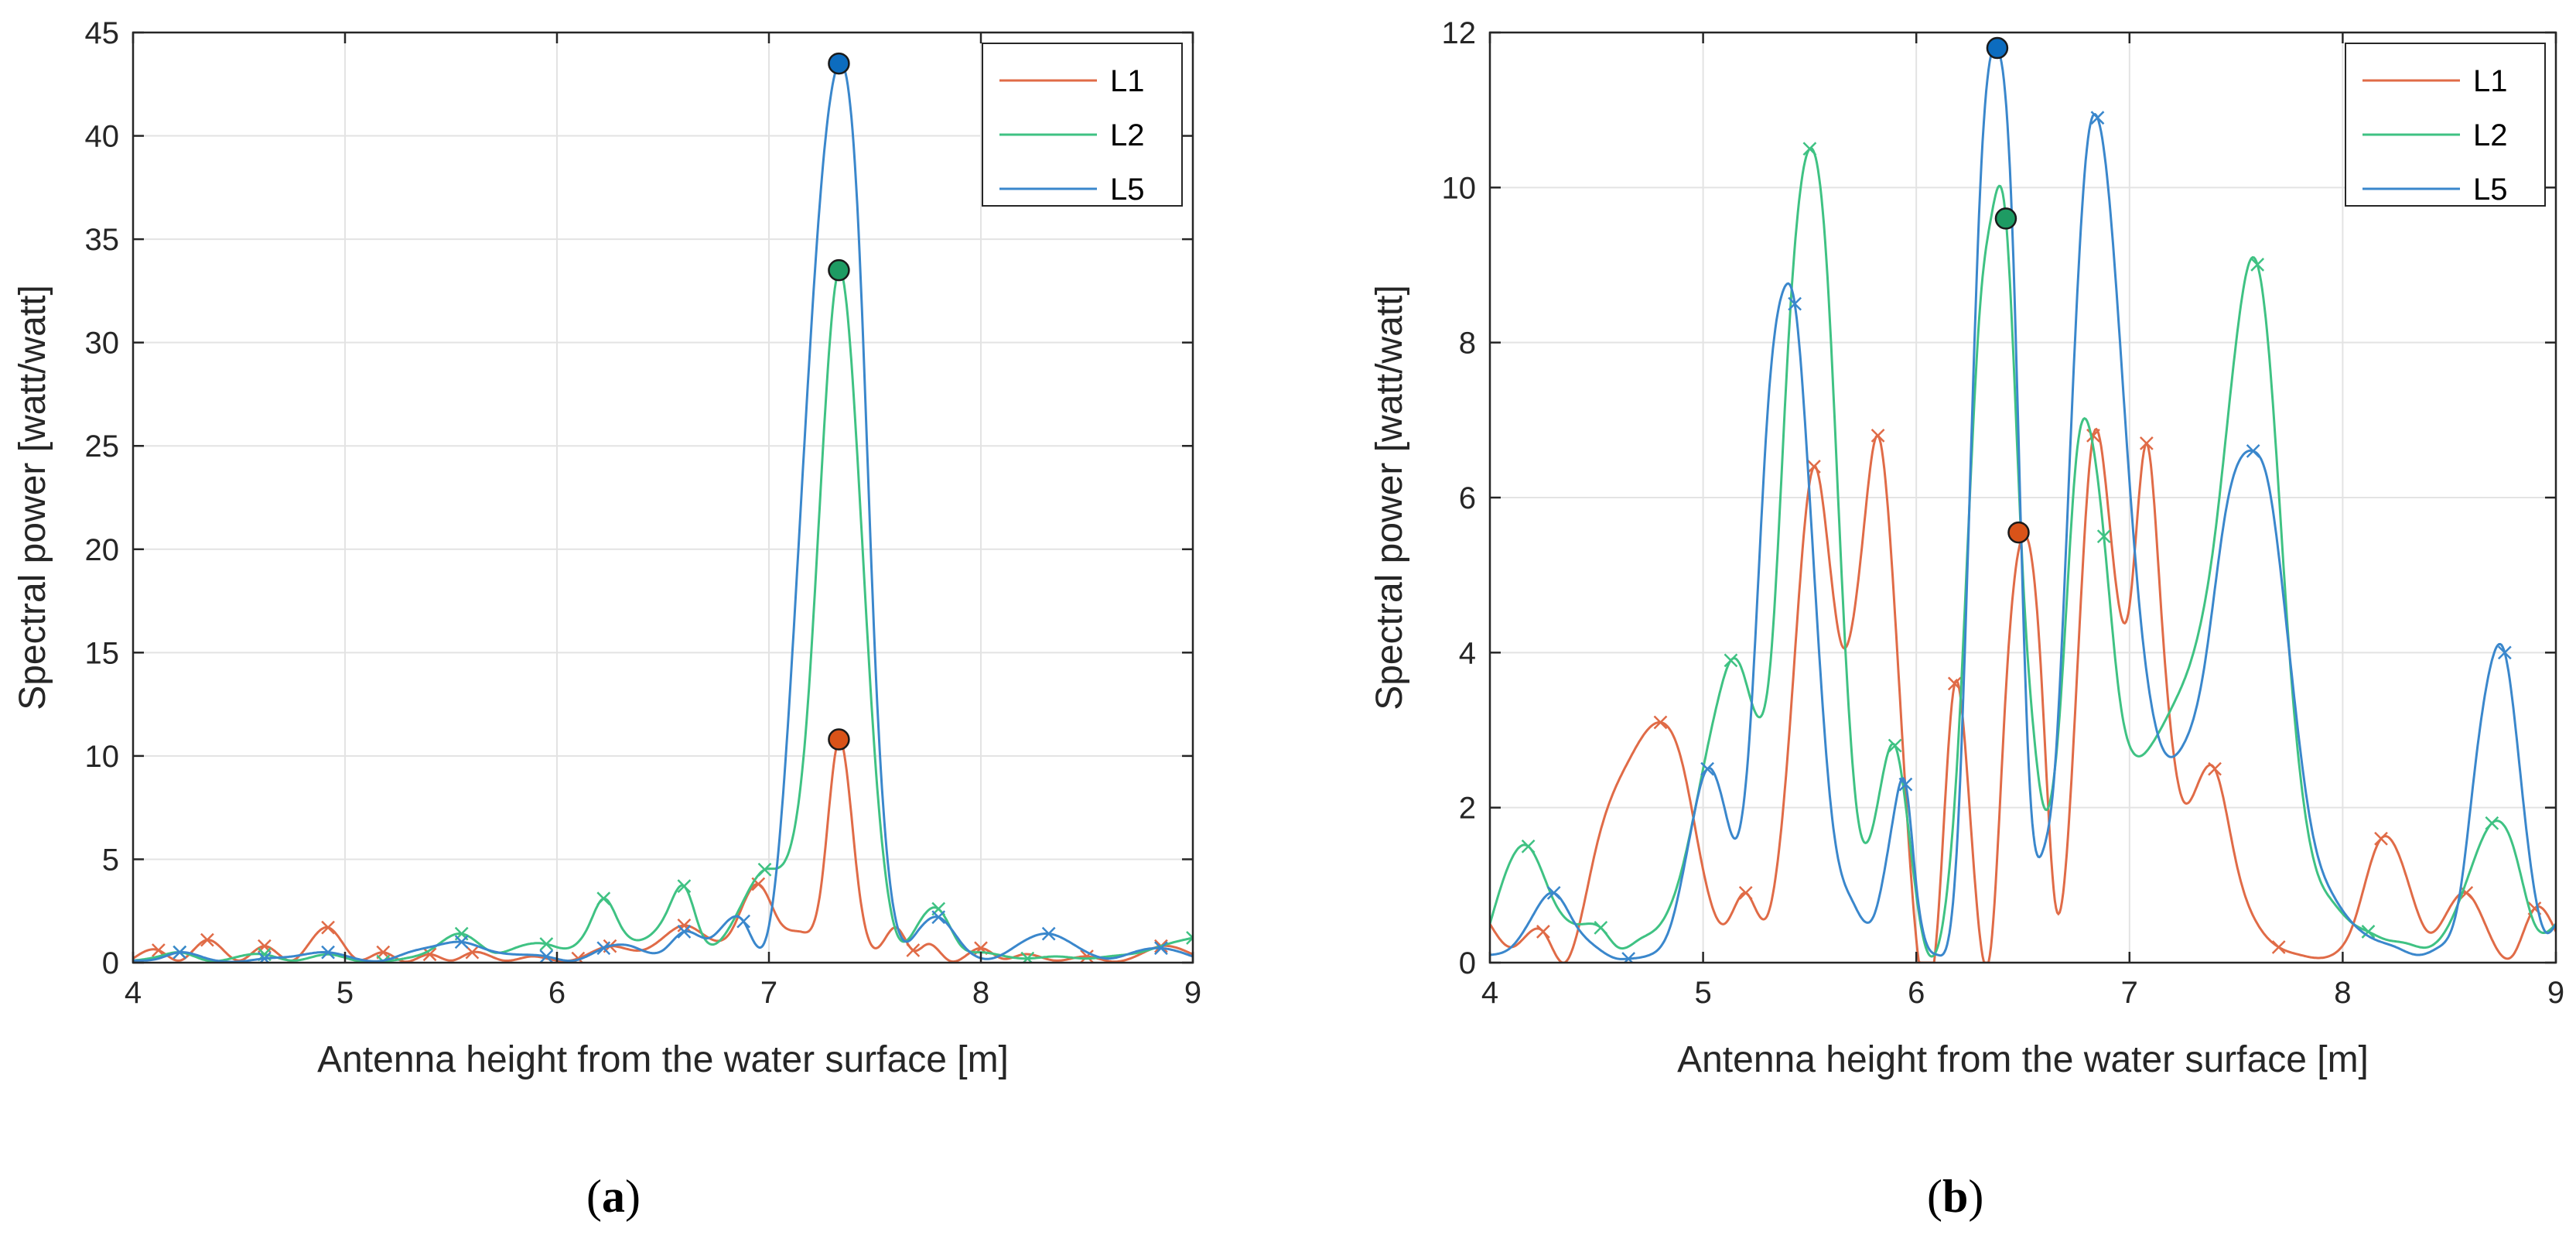 Image resolution: width=2576 pixels, height=1242 pixels. What do you see at coordinates (1467, 344) in the screenshot?
I see `y-tick-label: 8` at bounding box center [1467, 344].